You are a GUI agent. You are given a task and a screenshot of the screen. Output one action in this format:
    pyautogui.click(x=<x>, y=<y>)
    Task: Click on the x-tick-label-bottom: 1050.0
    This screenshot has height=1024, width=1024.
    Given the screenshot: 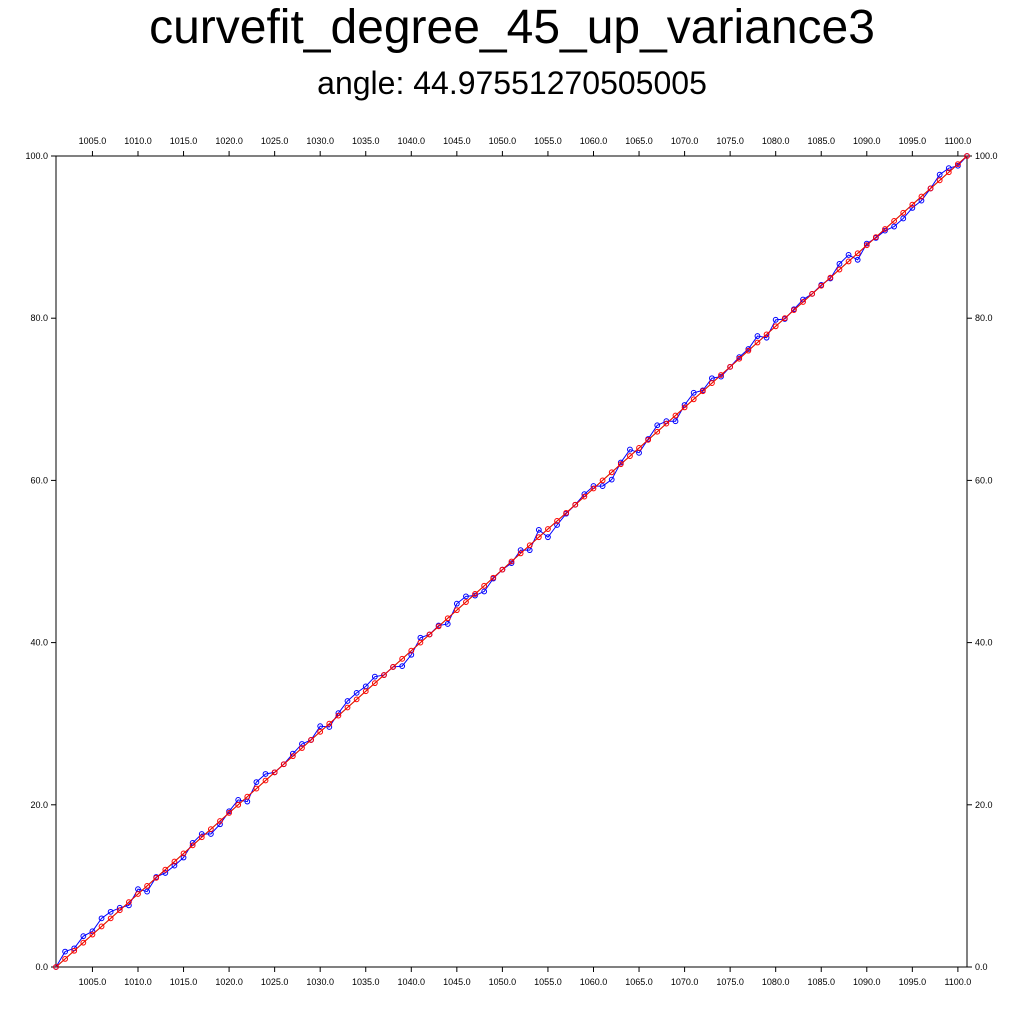 What is the action you would take?
    pyautogui.click(x=503, y=982)
    